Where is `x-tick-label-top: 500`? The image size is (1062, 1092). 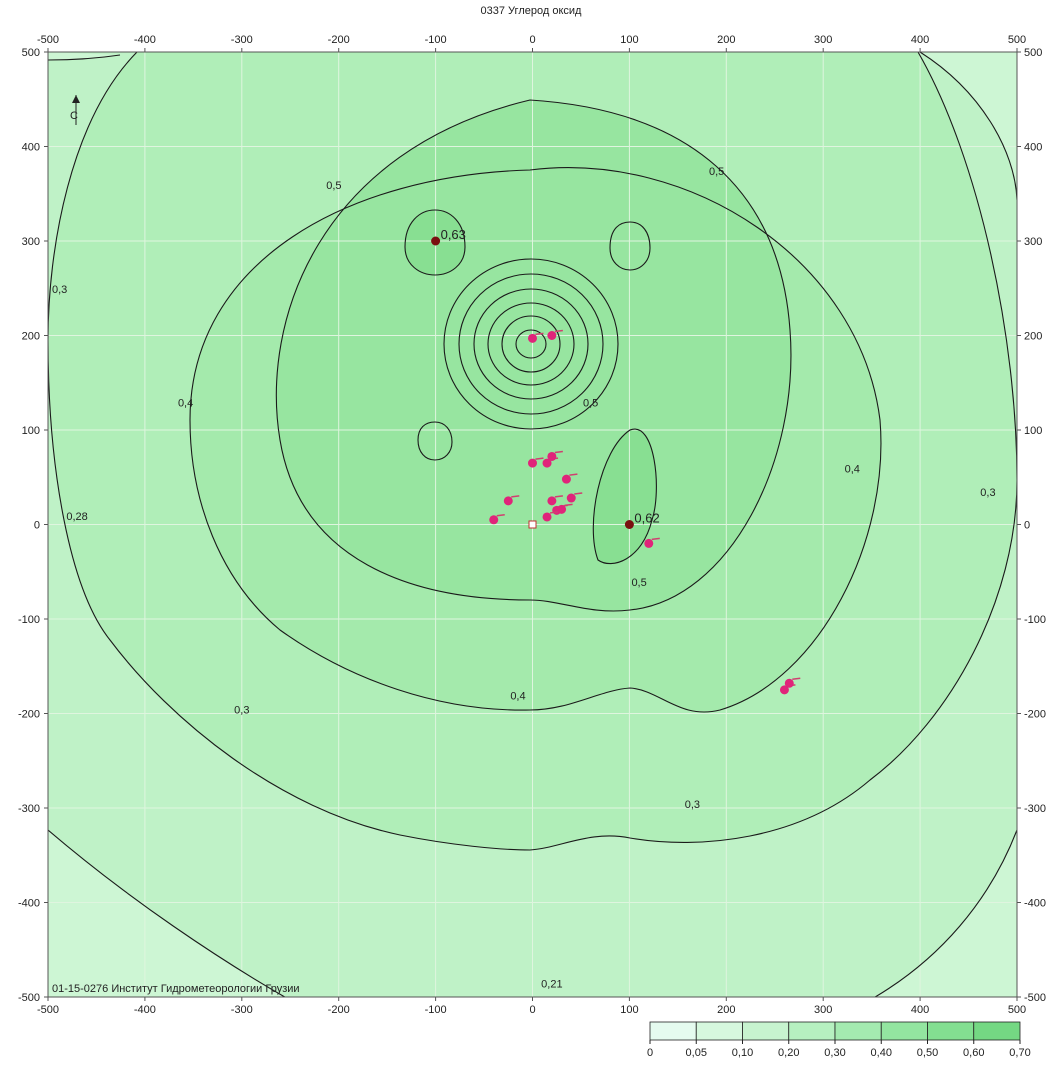
x-tick-label-top: 500 is located at coordinates (1017, 40).